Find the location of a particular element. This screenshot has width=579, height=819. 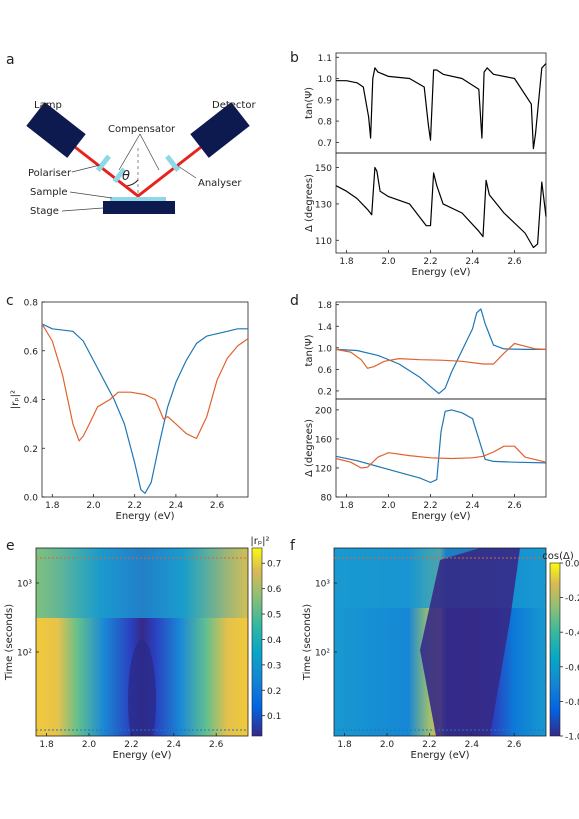

colorbar-label: |rₚ|² is located at coordinates (259, 541).